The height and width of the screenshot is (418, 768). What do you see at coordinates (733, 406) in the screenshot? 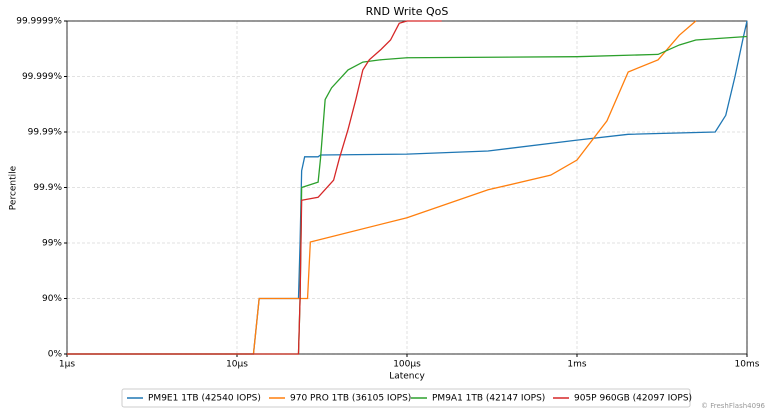
I see `credit: © FreshFlash4096` at bounding box center [733, 406].